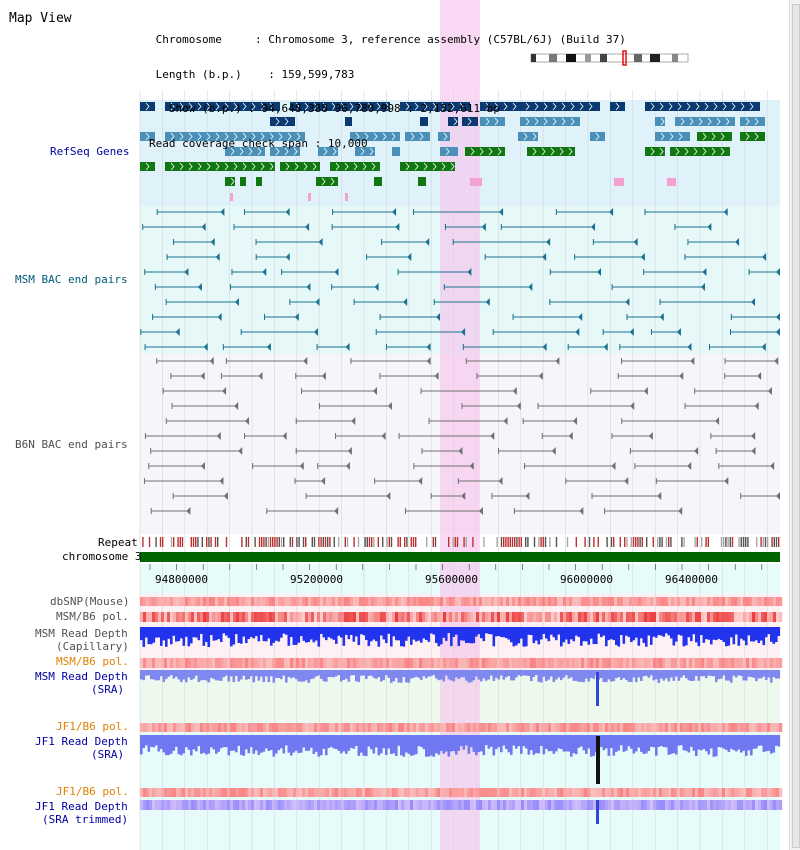 Image resolution: width=800 pixels, height=850 pixels. What do you see at coordinates (81, 633) in the screenshot?
I see `track-label-msm-read-depth-capillary: MSM Read Depth` at bounding box center [81, 633].